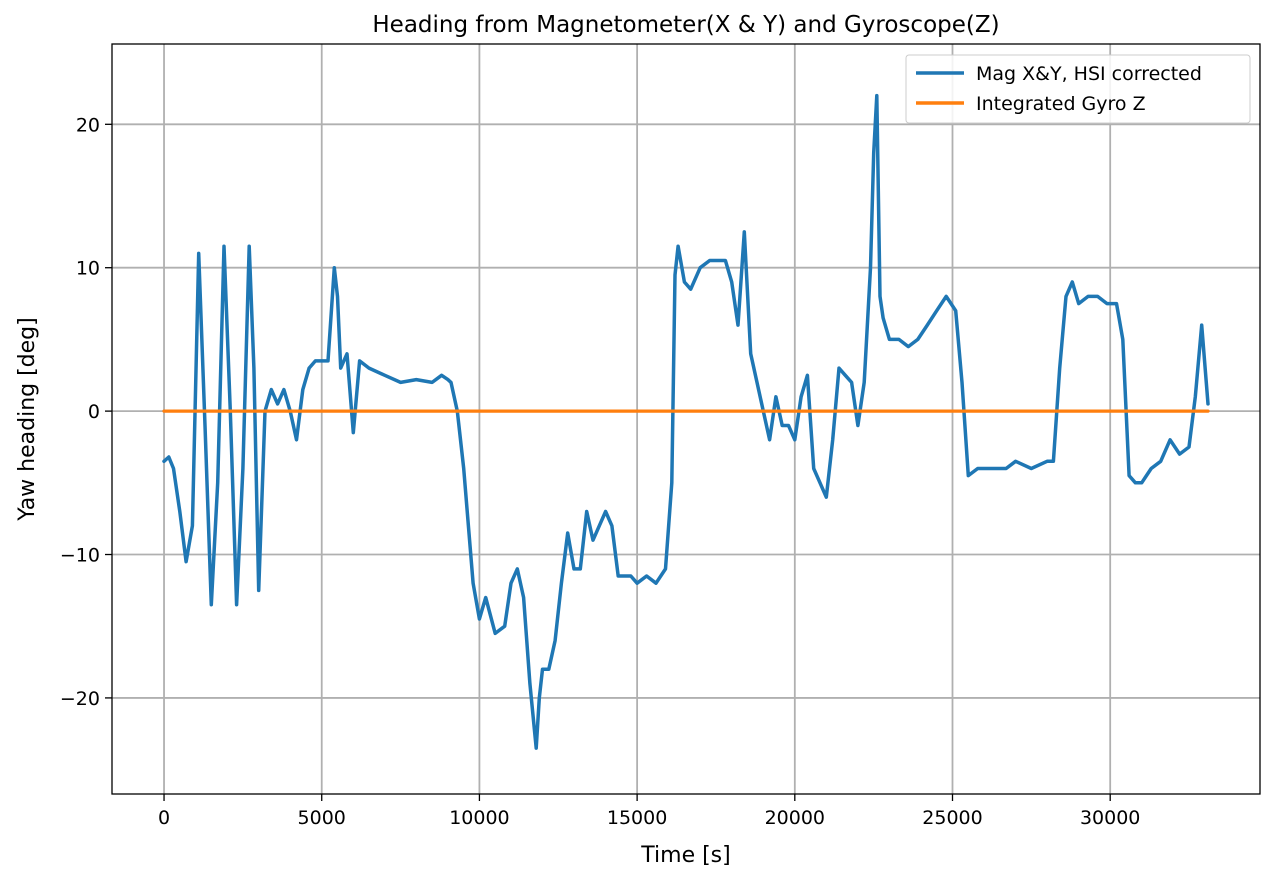 Image resolution: width=1280 pixels, height=880 pixels. What do you see at coordinates (164, 818) in the screenshot?
I see `x-tick-label: 0` at bounding box center [164, 818].